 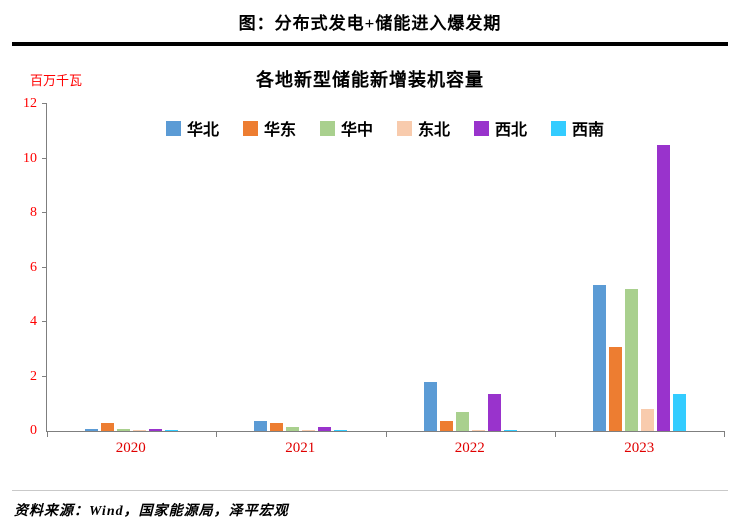 What do you see at coordinates (510, 430) in the screenshot?
I see `bar-西南-2022` at bounding box center [510, 430].